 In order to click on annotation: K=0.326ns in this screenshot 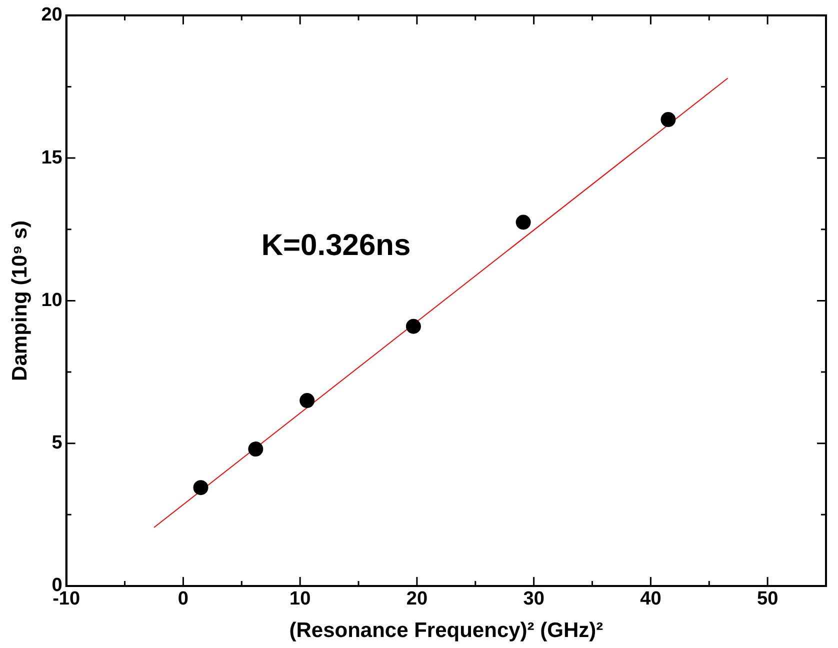, I will do `click(336, 245)`.